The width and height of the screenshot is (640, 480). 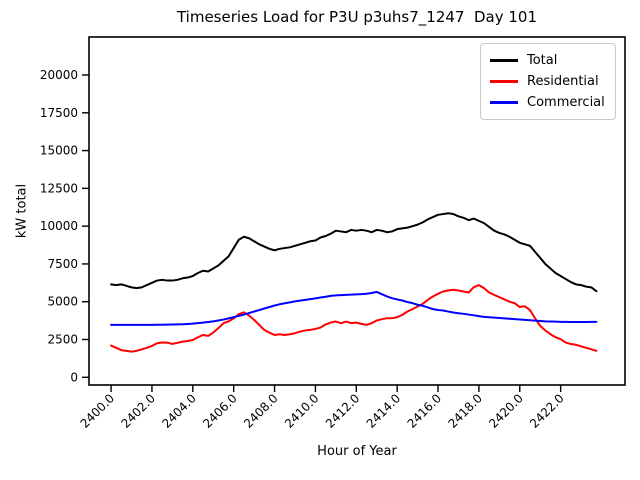 What do you see at coordinates (138, 411) in the screenshot?
I see `x-tick-label: 2402.0` at bounding box center [138, 411].